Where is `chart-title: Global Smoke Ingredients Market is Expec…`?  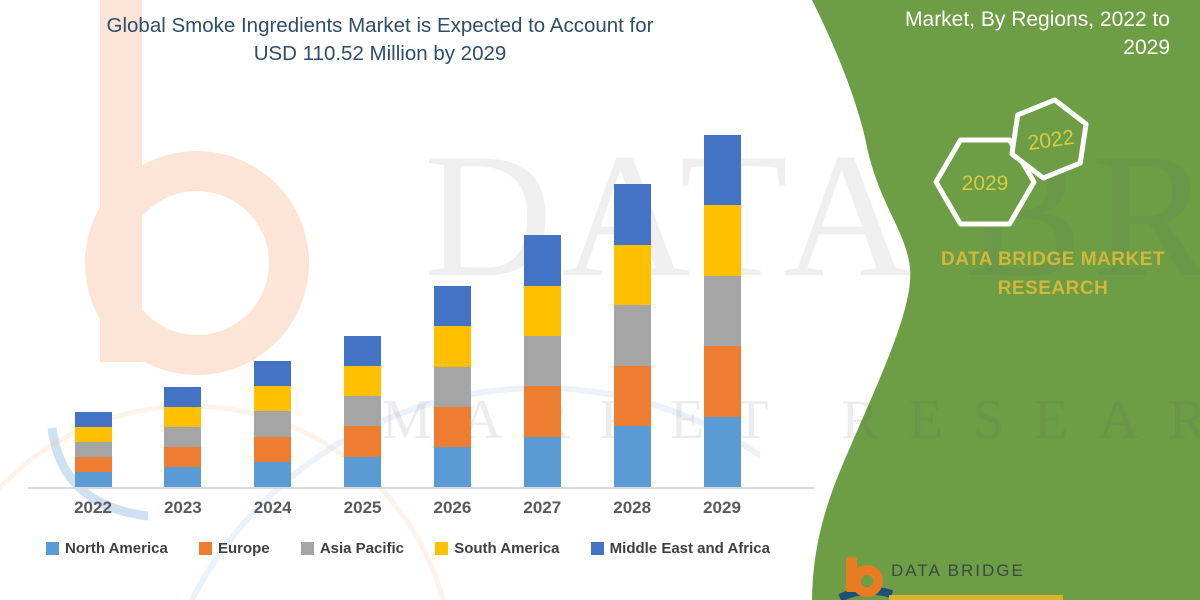
chart-title: Global Smoke Ingredients Market is Expec… is located at coordinates (380, 40).